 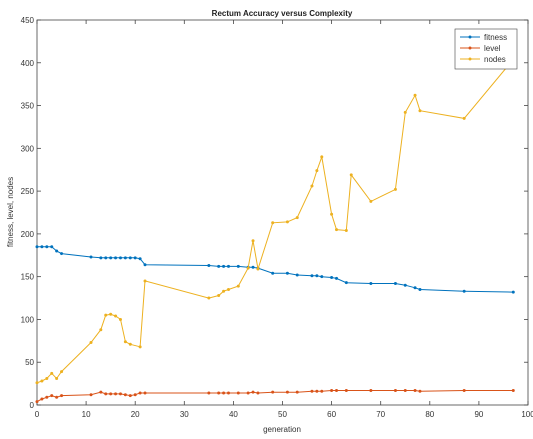 What do you see at coordinates (282, 429) in the screenshot?
I see `x-axis-label: generation` at bounding box center [282, 429].